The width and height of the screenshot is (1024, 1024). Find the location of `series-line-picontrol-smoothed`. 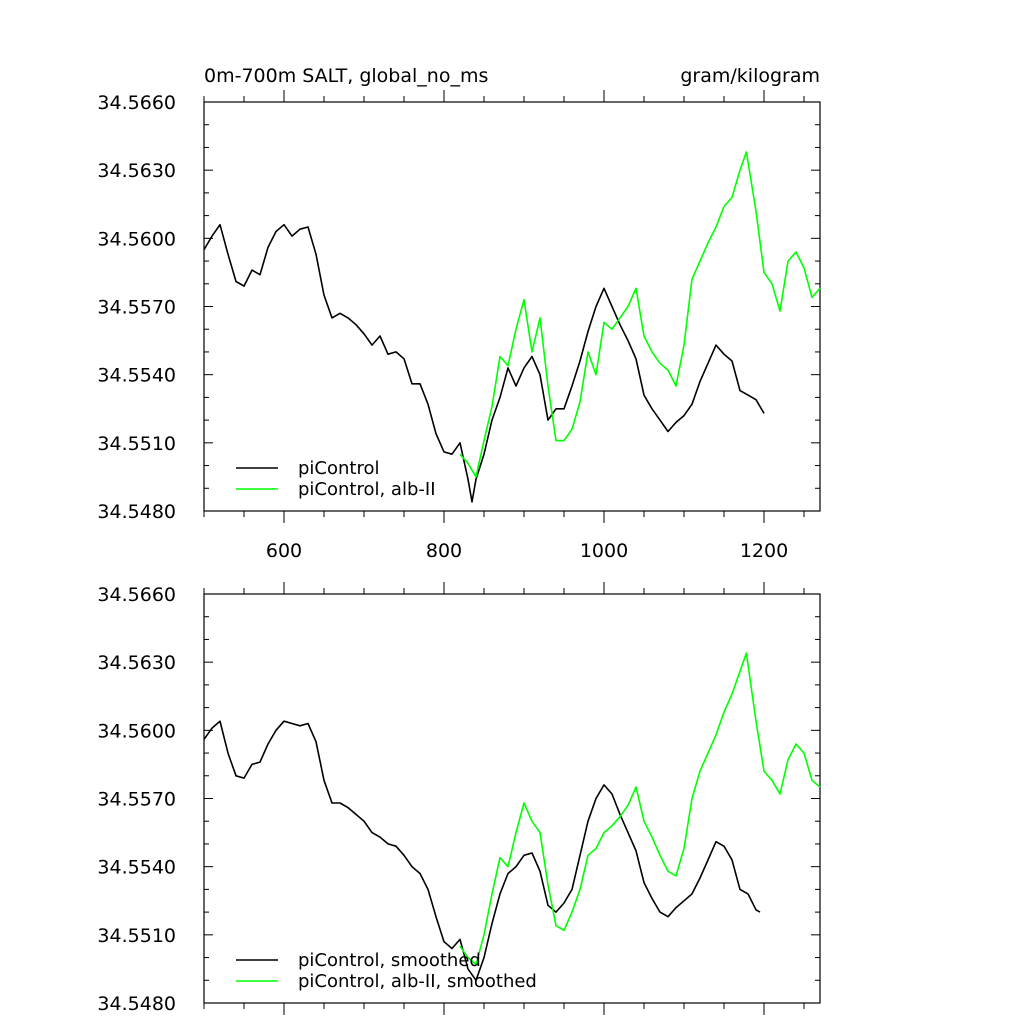

series-line-picontrol-smoothed is located at coordinates (482, 851).